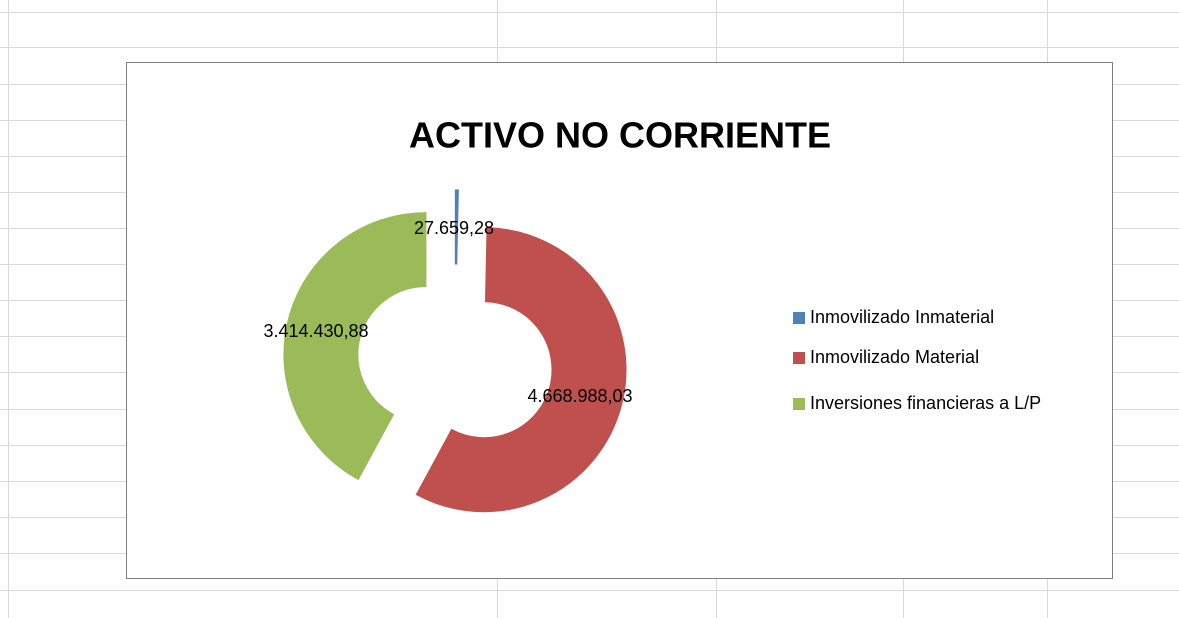 The image size is (1179, 618). Describe the element at coordinates (925, 403) in the screenshot. I see `legend-label: Inversiones financieras a L/P` at that location.